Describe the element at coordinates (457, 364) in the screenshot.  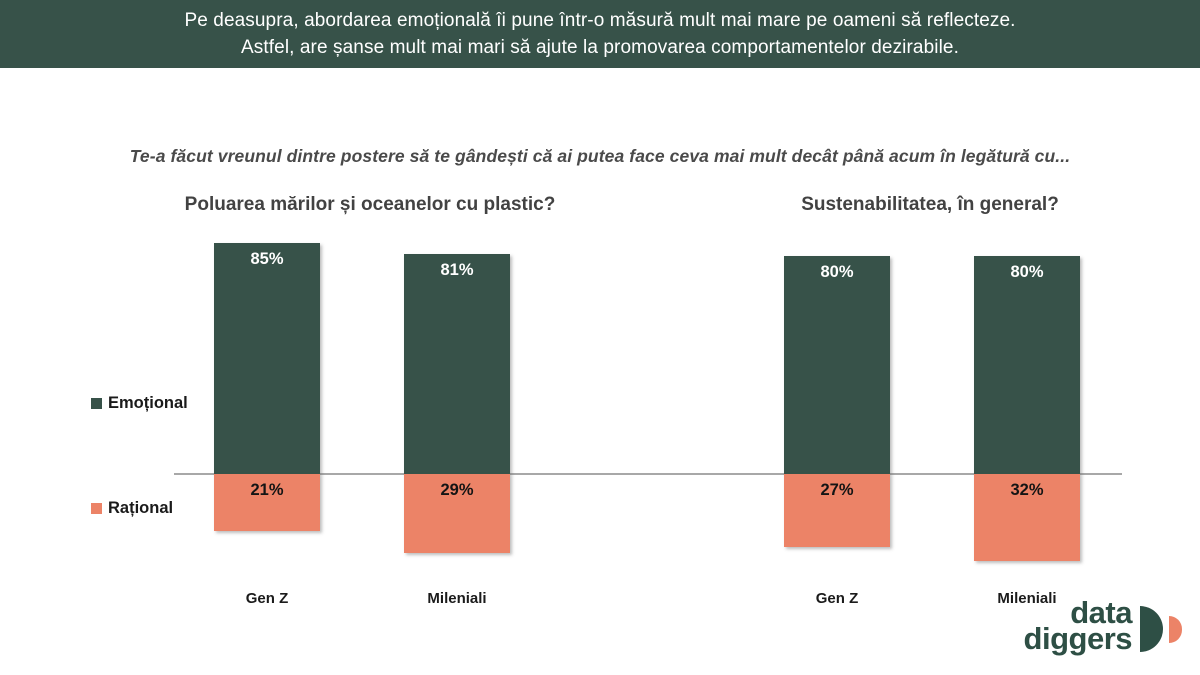
I see `bar-emotional: 81%` at that location.